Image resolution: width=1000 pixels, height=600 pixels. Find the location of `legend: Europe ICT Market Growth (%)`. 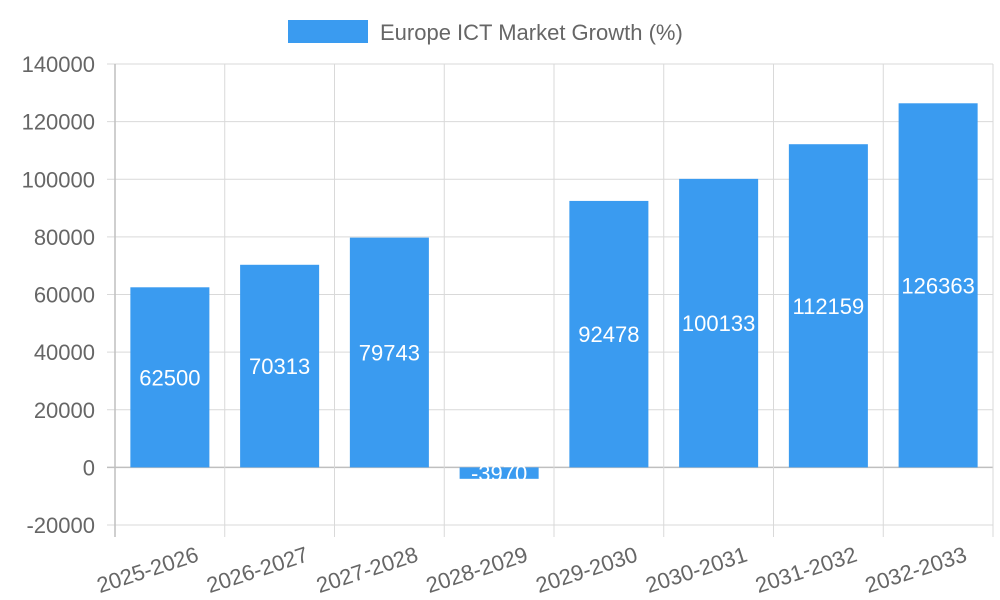

legend: Europe ICT Market Growth (%) is located at coordinates (485, 32).